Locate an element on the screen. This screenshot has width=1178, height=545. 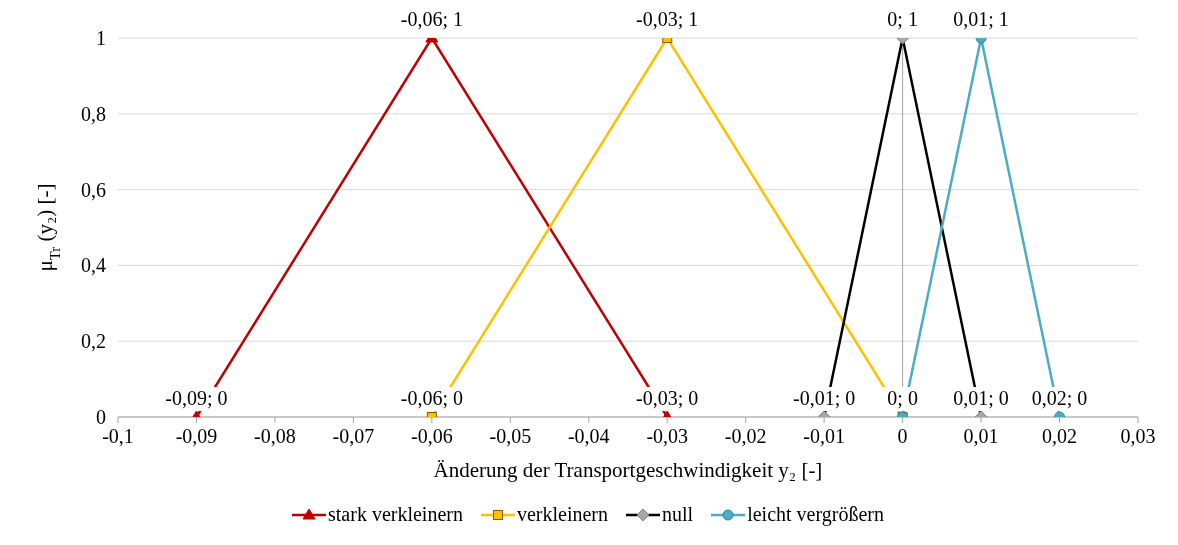
y-tick-label: 0,8 is located at coordinates (93, 113).